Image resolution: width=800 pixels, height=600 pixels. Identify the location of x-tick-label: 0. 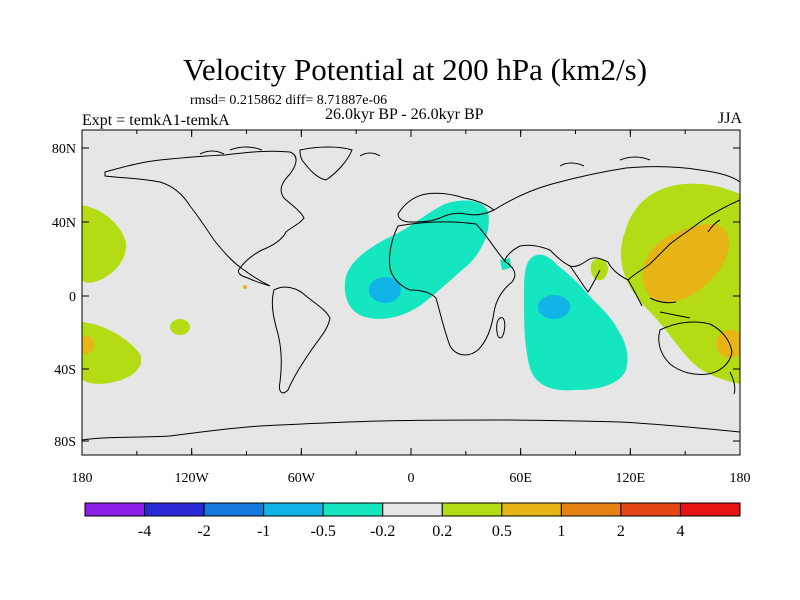
(411, 478).